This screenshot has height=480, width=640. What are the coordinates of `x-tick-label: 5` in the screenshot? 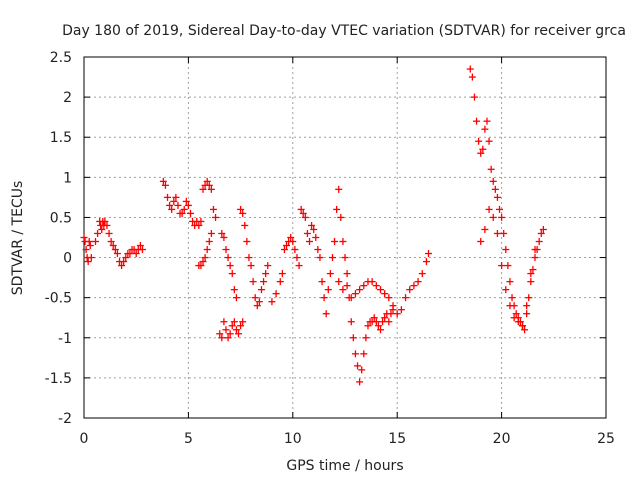 It's located at (188, 439).